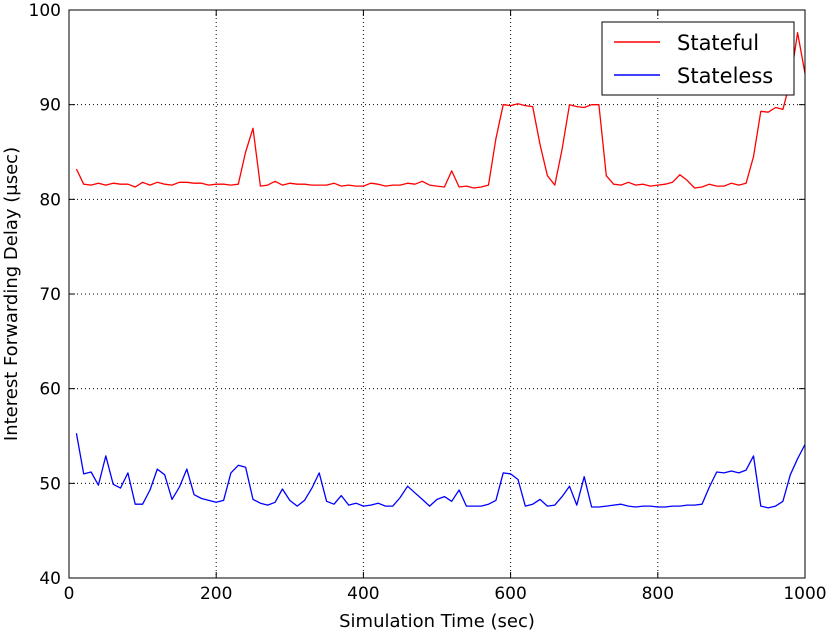 Image resolution: width=830 pixels, height=632 pixels. What do you see at coordinates (45, 11) in the screenshot?
I see `y-tick-label: 100` at bounding box center [45, 11].